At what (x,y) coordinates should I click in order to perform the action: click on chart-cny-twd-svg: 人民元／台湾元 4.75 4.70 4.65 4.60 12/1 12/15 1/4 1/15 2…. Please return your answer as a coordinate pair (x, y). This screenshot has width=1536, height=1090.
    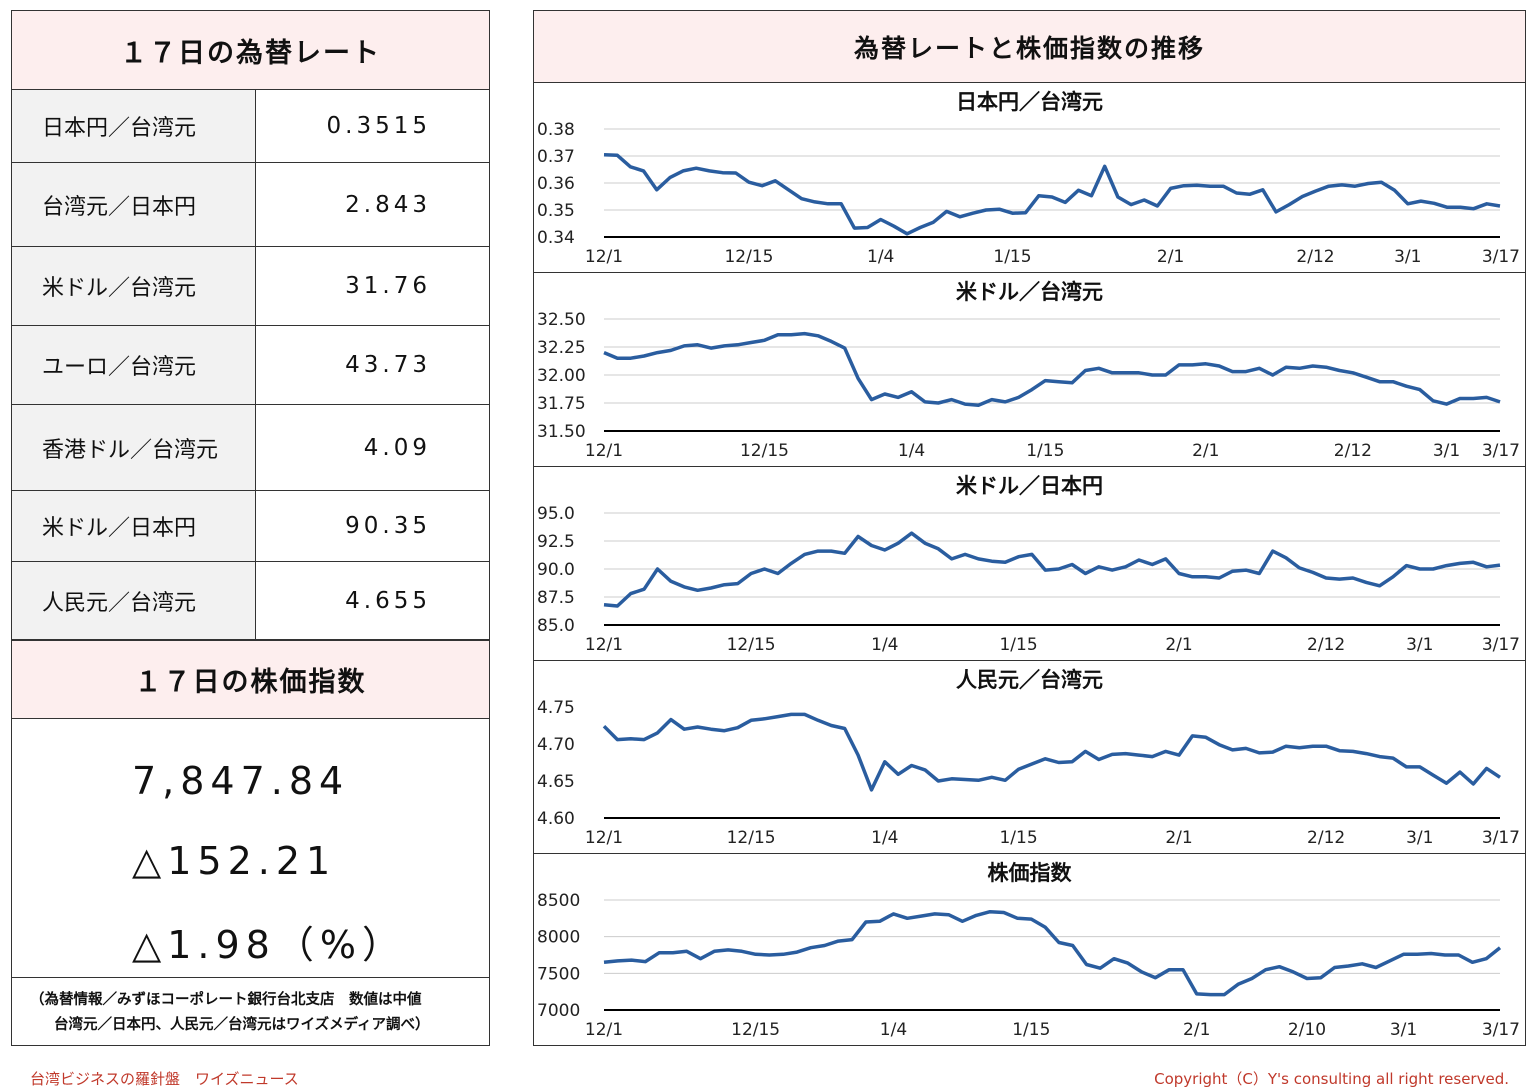
    Looking at the image, I should click on (1028, 758).